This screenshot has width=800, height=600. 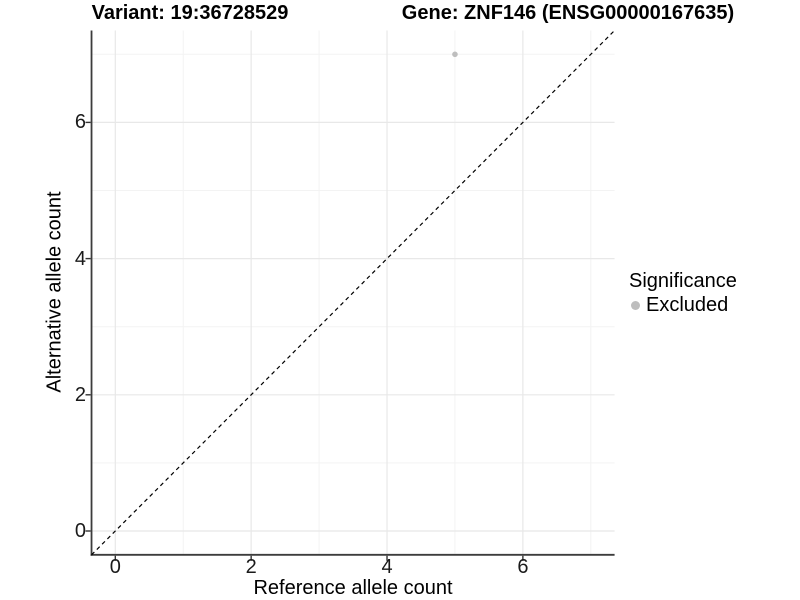 I want to click on y-tick-label: 4, so click(x=80, y=258).